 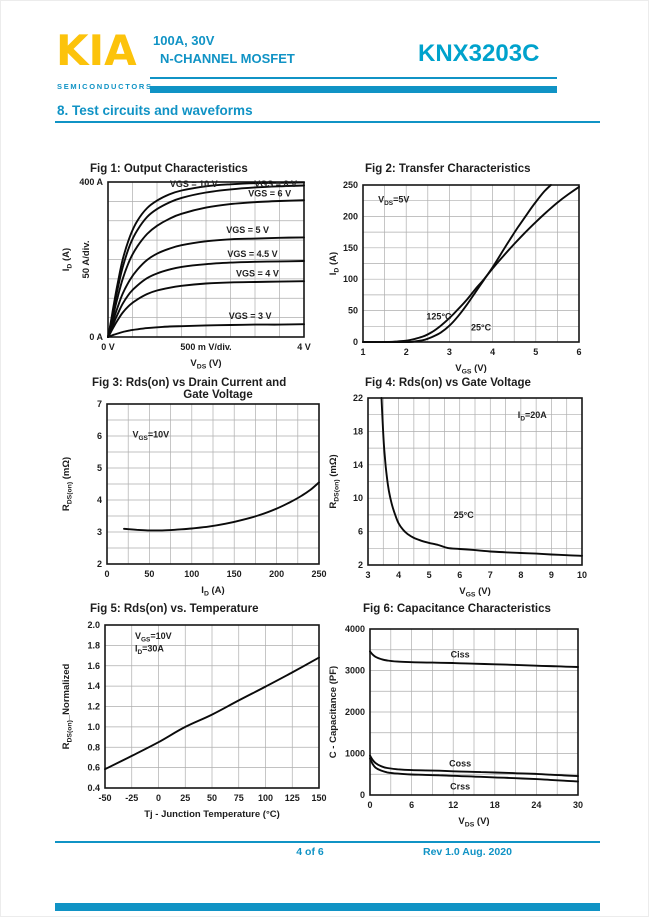 What do you see at coordinates (350, 279) in the screenshot?
I see `y-tick-label: 100` at bounding box center [350, 279].